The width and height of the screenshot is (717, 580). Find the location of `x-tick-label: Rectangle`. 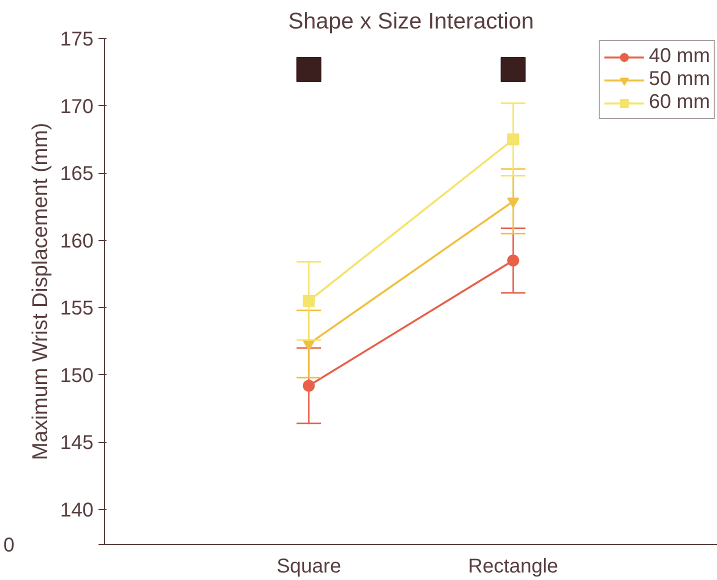

x-tick-label: Rectangle is located at coordinates (513, 567).